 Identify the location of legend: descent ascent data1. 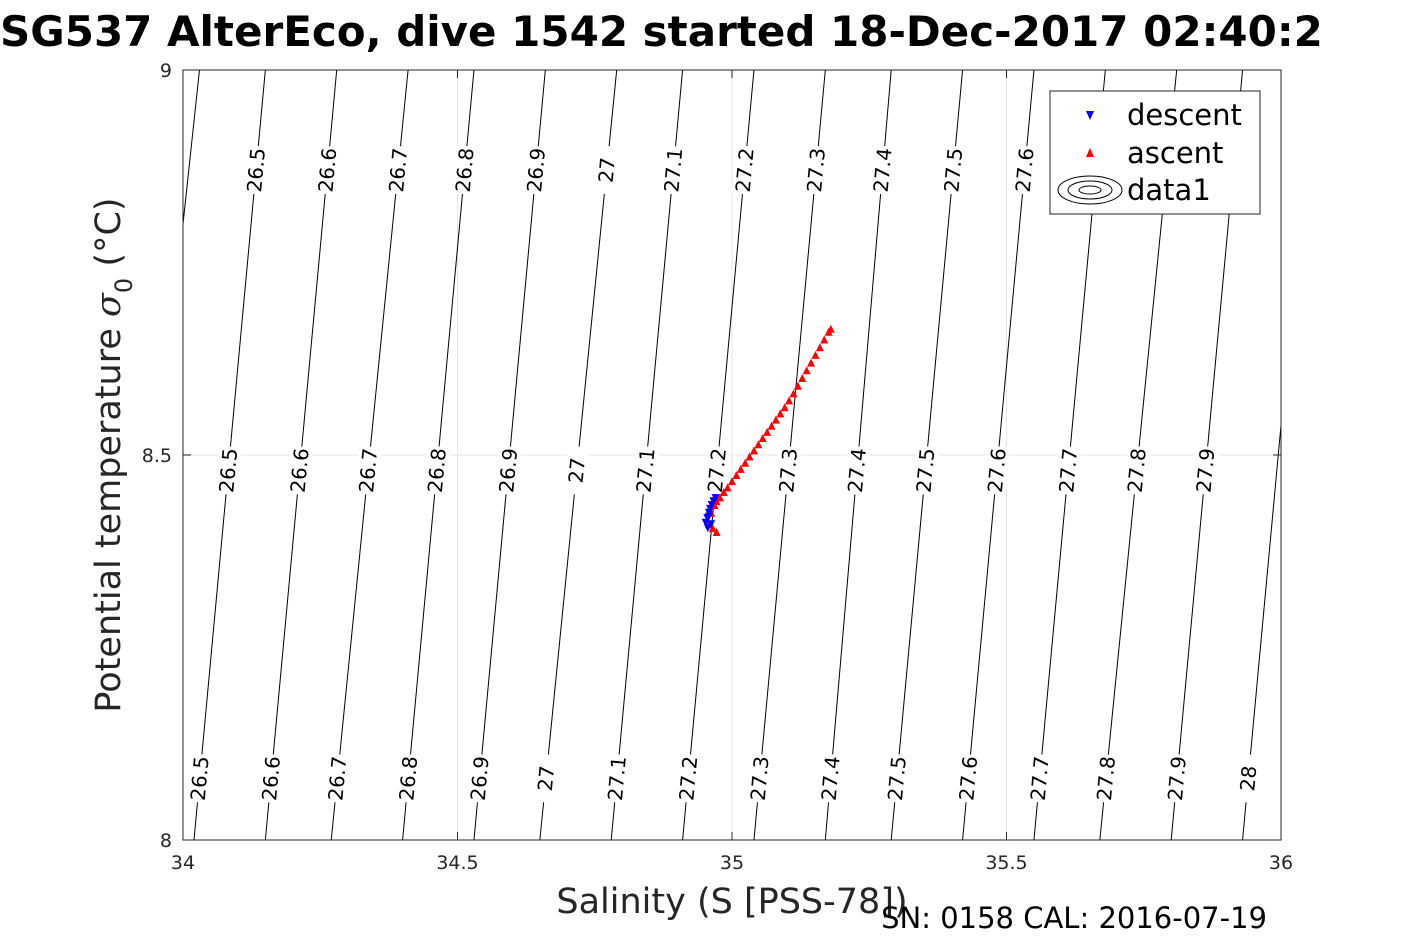
(1155, 152).